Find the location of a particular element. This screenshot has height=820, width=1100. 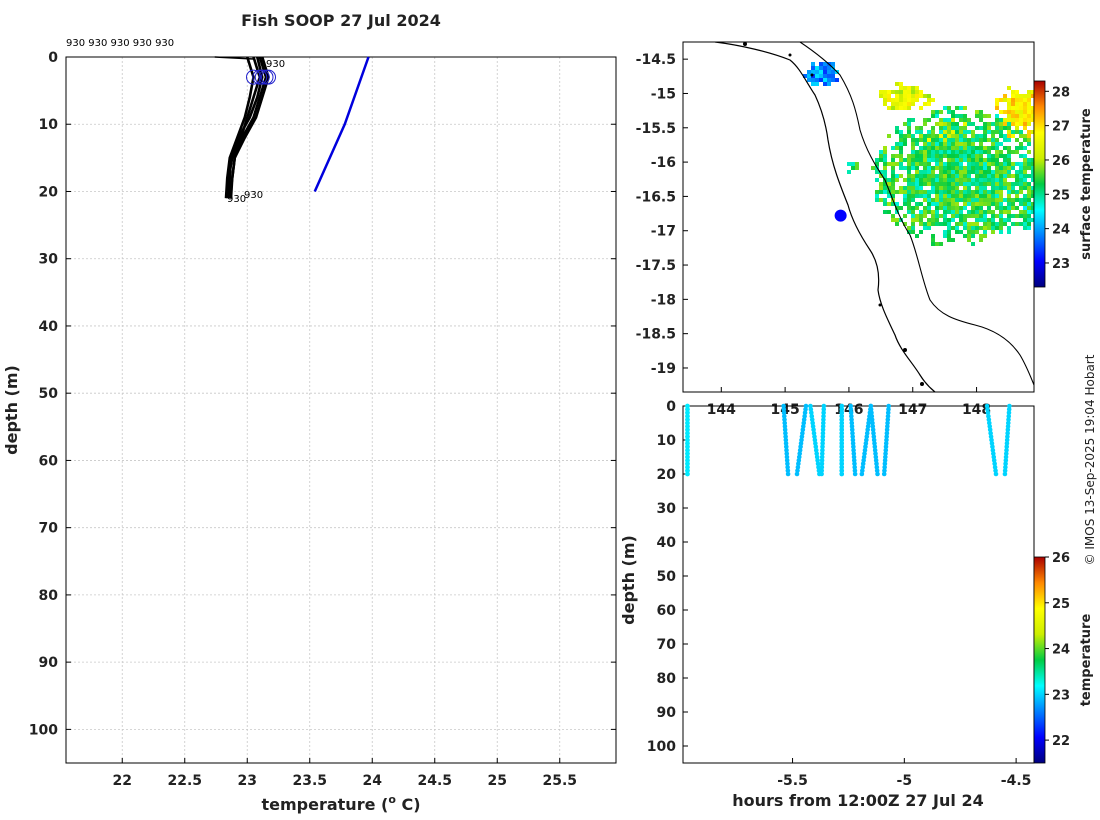

profile-label-bottom: 930 is located at coordinates (253, 195).